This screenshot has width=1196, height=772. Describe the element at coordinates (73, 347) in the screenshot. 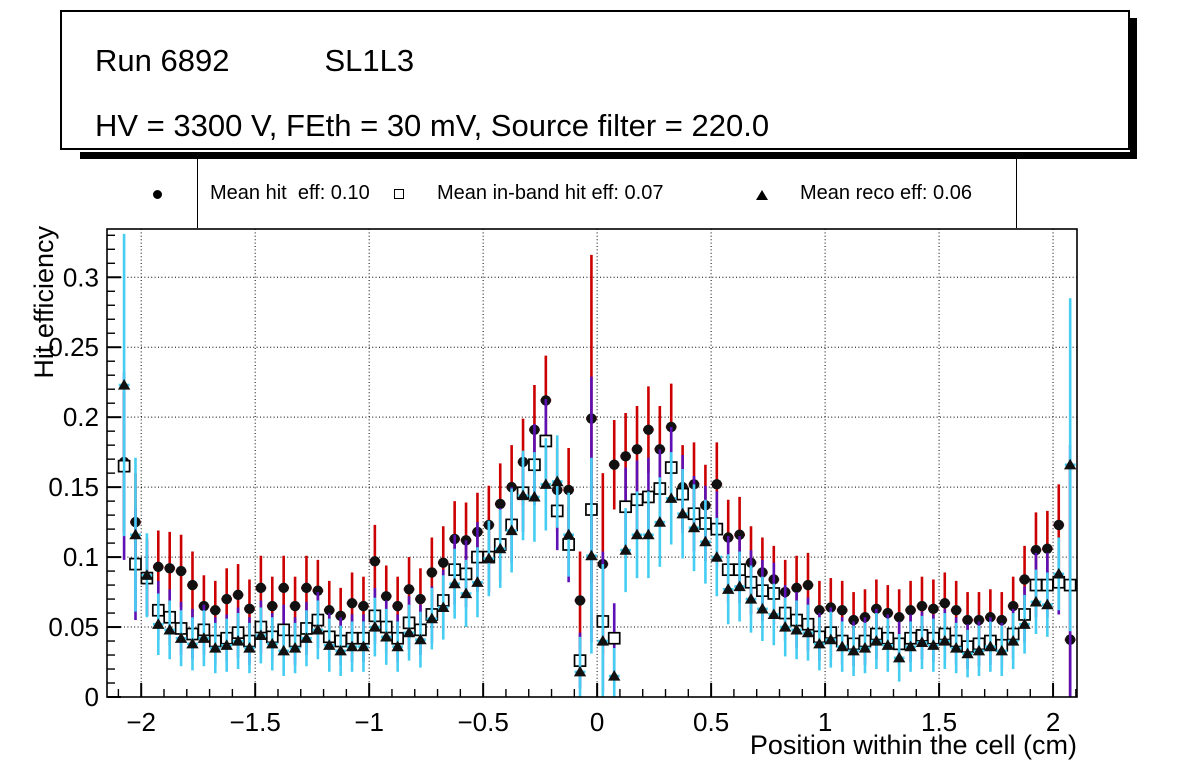

I see `y-tick-label: 0.25` at that location.